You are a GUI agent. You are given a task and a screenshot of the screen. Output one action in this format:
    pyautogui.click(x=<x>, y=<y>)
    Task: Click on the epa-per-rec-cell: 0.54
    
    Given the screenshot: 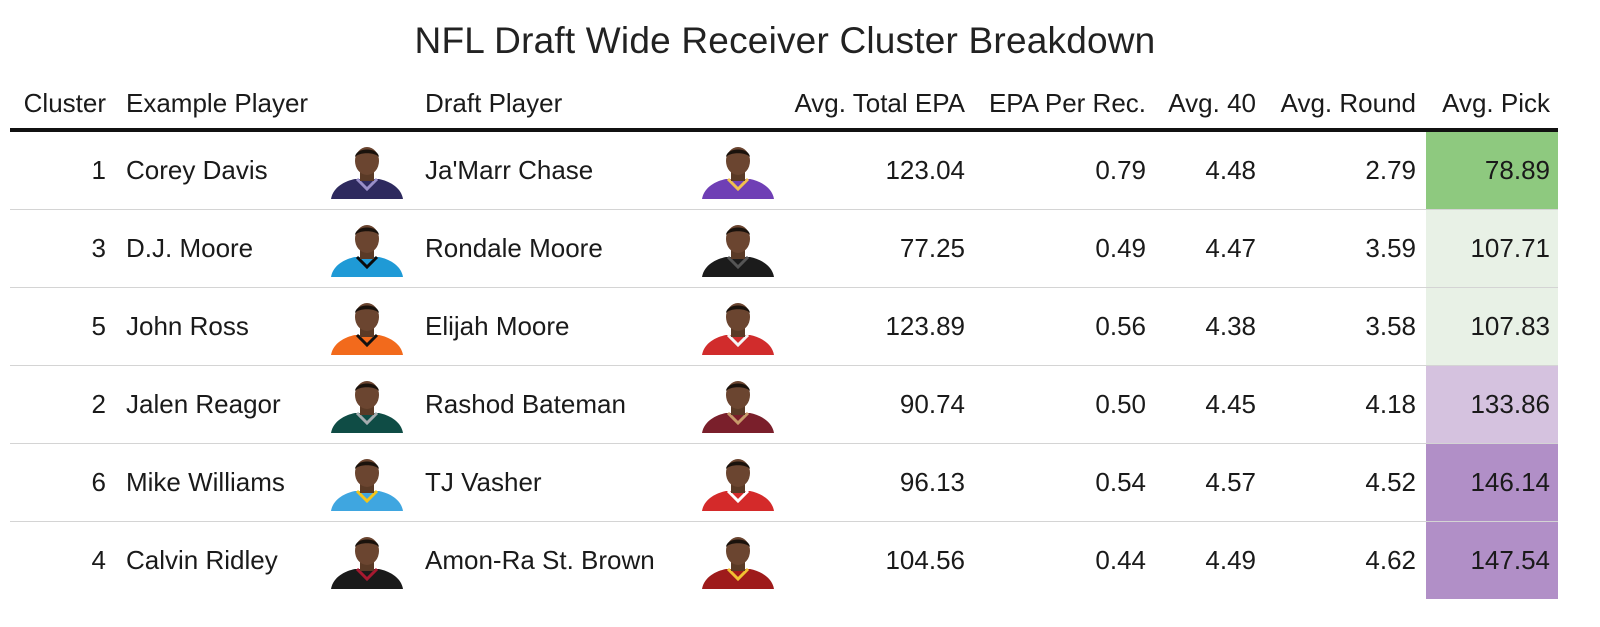 What is the action you would take?
    pyautogui.click(x=1065, y=482)
    